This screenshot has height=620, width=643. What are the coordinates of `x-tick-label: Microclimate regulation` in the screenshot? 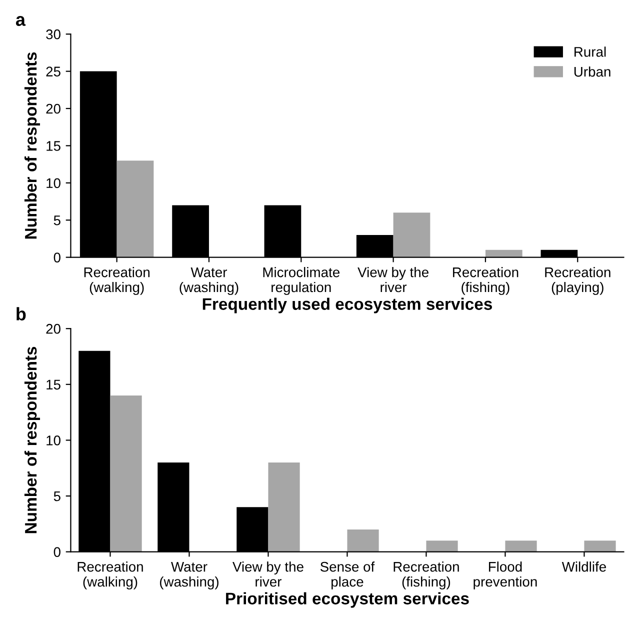 It's located at (301, 281).